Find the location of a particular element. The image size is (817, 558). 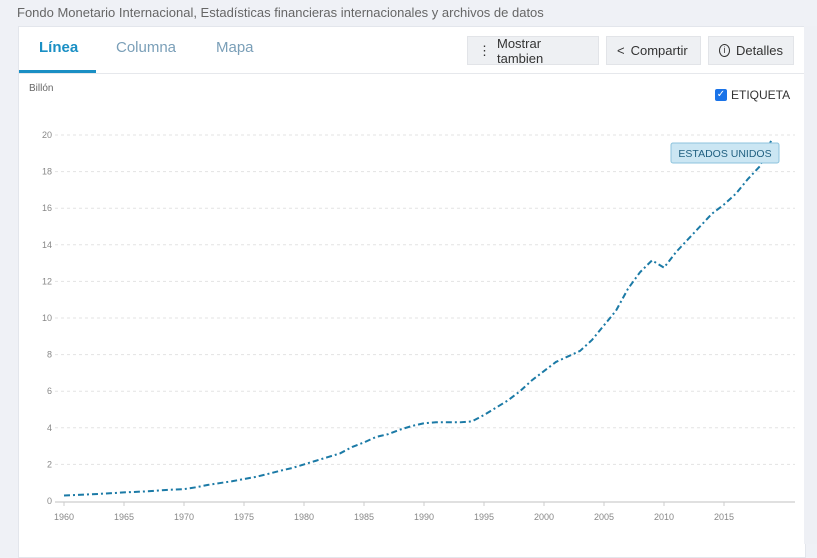

y-tick-label: 4 is located at coordinates (49, 428).